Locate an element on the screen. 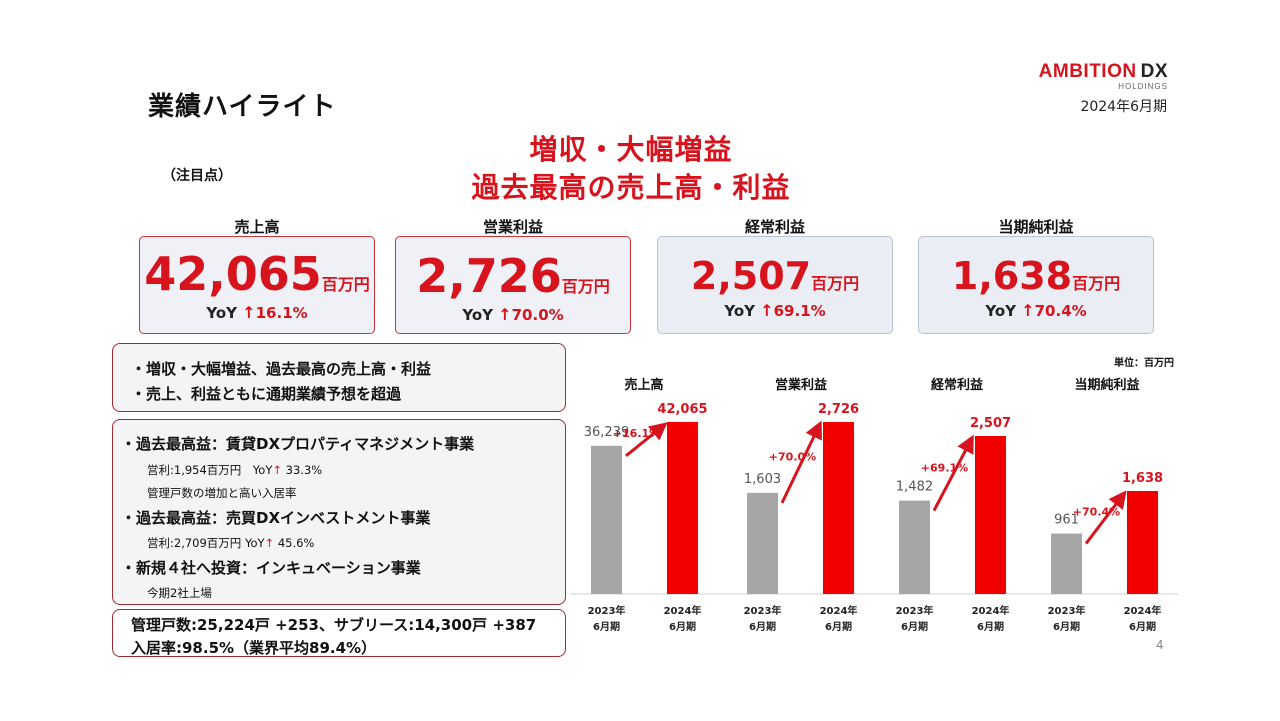 The width and height of the screenshot is (1280, 721). logo-text: AMBITION is located at coordinates (1087, 71).